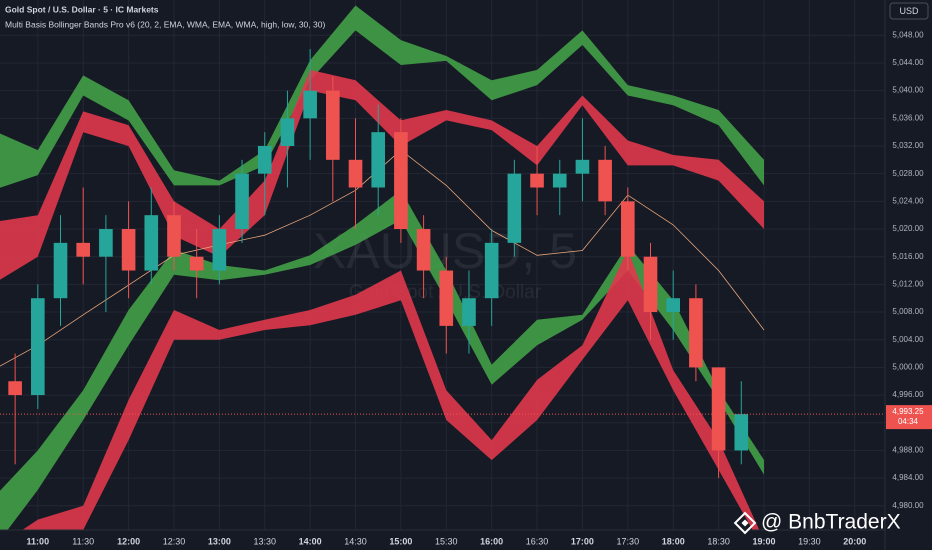 The width and height of the screenshot is (932, 550). Describe the element at coordinates (908, 505) in the screenshot. I see `y-tick-label: 4,980.00` at that location.